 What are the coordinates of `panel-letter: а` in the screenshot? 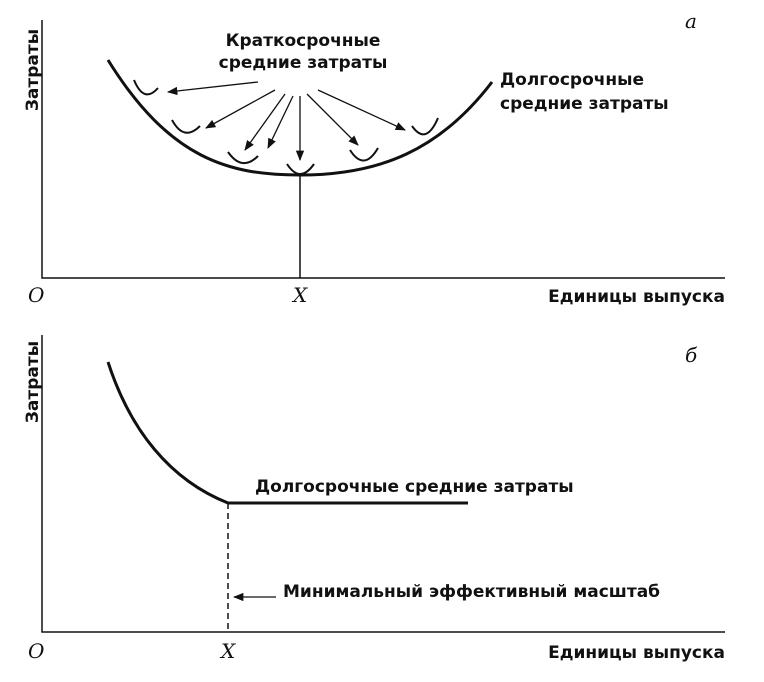 It's located at (691, 21).